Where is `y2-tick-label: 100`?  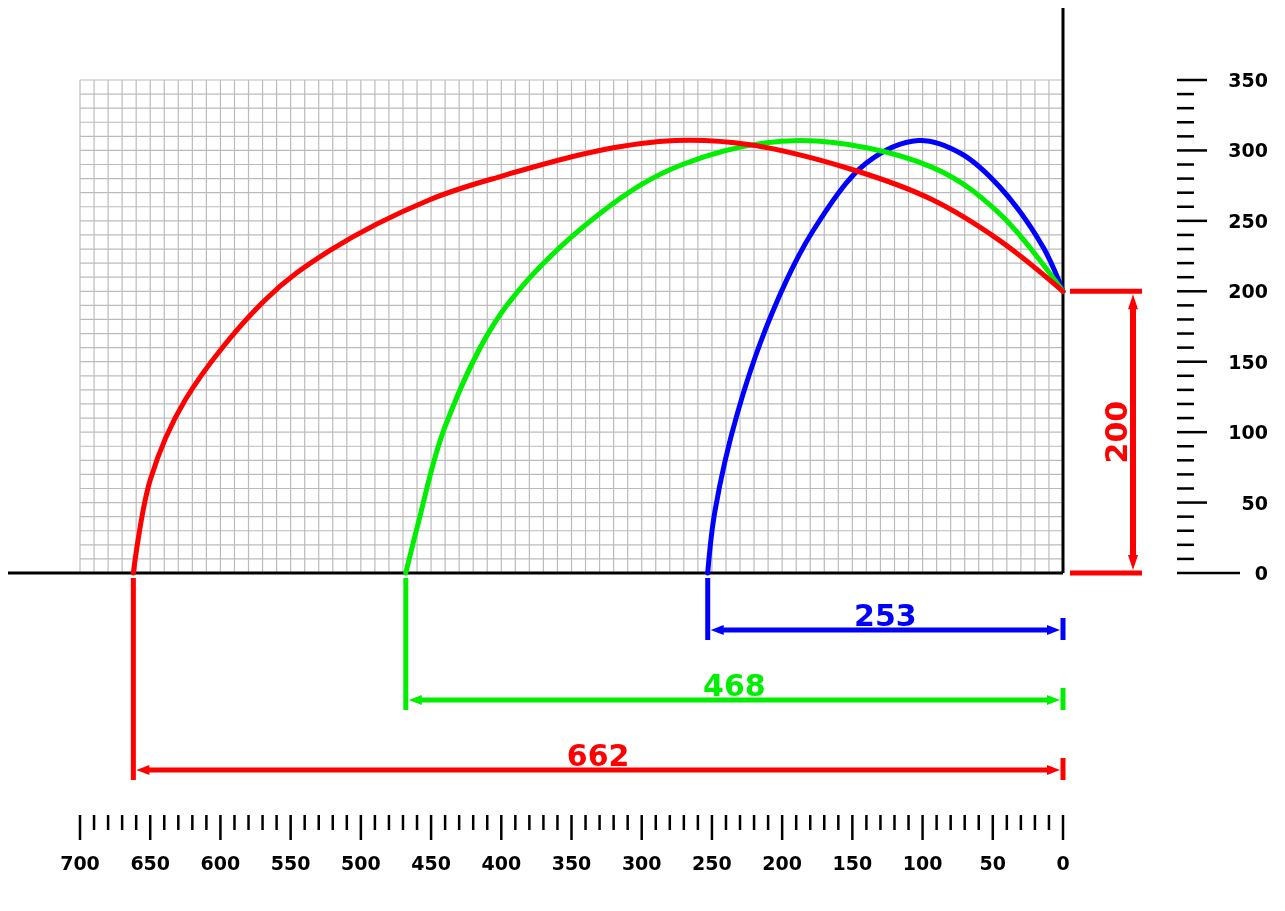
y2-tick-label: 100 is located at coordinates (1248, 432).